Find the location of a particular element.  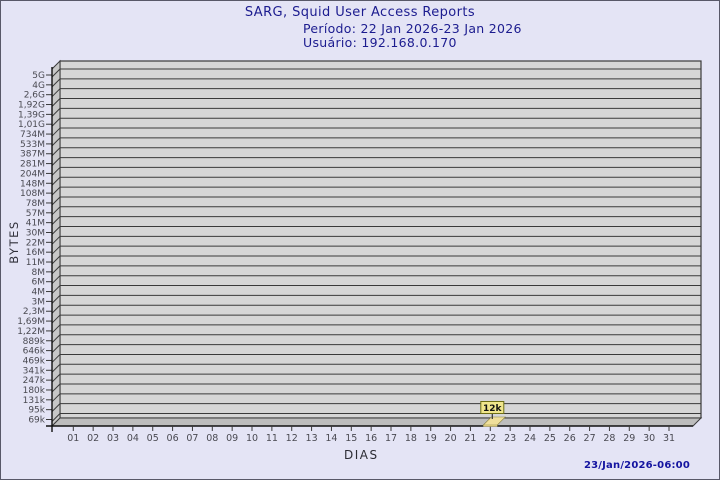

y-tick-label: 78M is located at coordinates (35, 204).